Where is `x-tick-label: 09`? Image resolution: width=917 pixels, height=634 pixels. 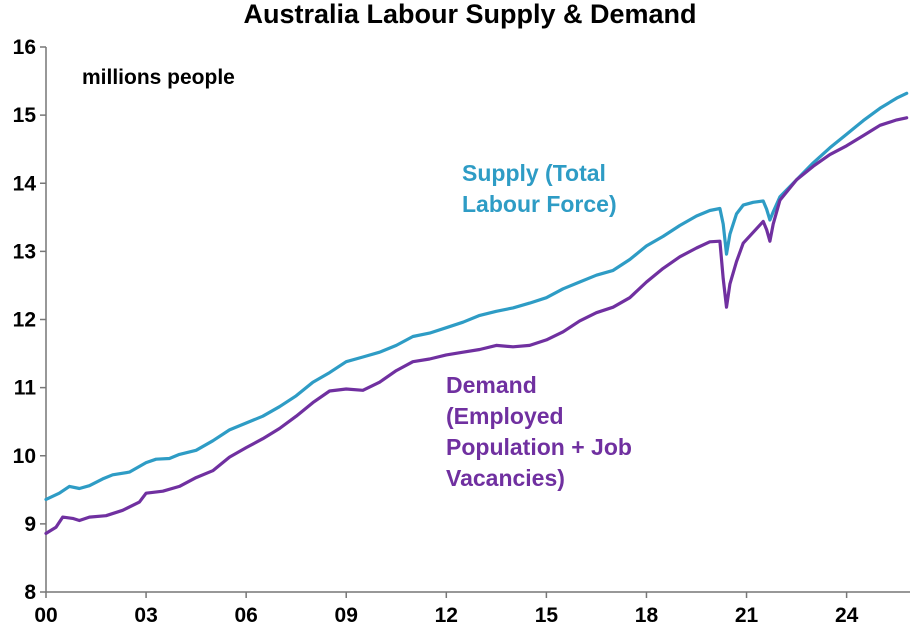 x-tick-label: 09 is located at coordinates (346, 615).